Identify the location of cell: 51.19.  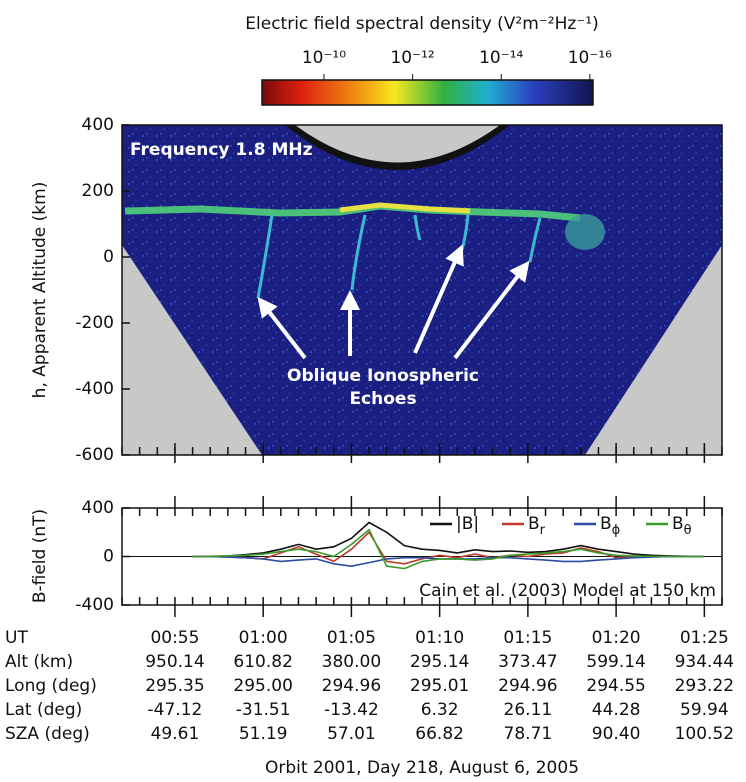
(263, 734).